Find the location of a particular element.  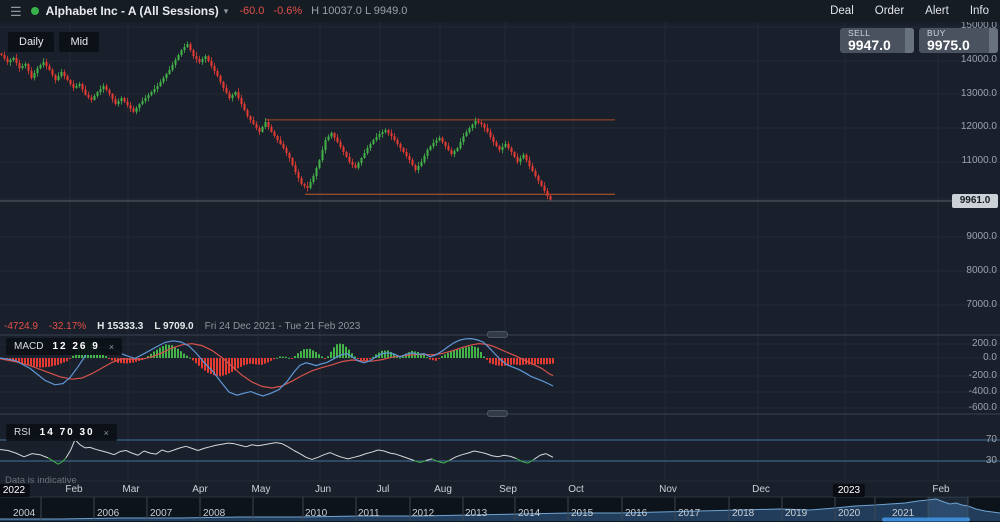

timeframe-tab-daily: Daily is located at coordinates (31, 42).